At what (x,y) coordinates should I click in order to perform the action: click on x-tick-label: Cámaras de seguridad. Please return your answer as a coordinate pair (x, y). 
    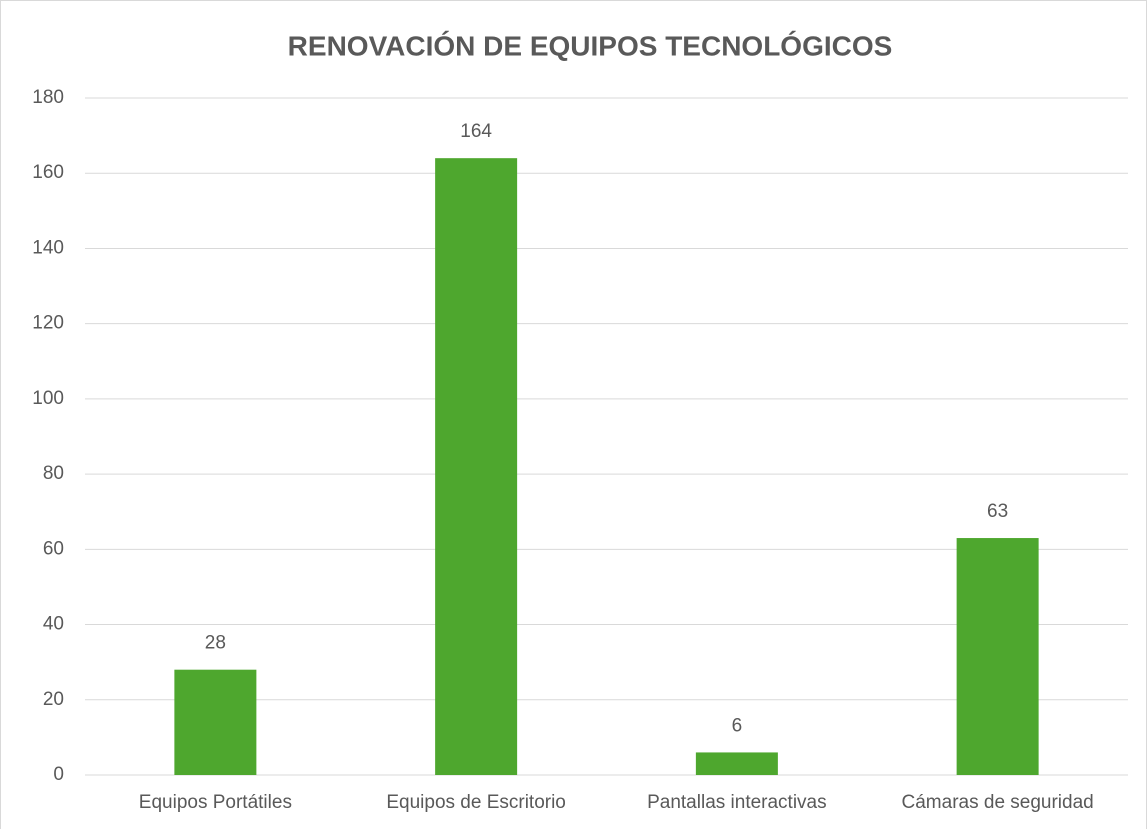
    Looking at the image, I should click on (998, 802).